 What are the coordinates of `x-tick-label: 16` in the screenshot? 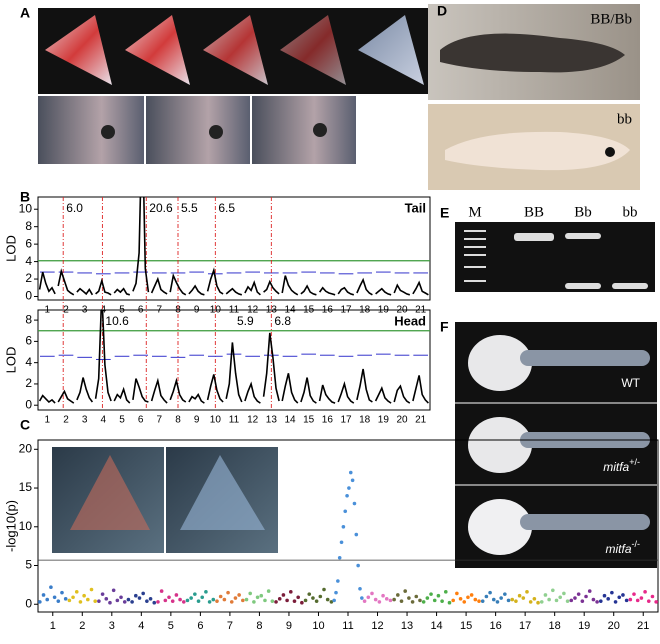 It's located at (328, 420).